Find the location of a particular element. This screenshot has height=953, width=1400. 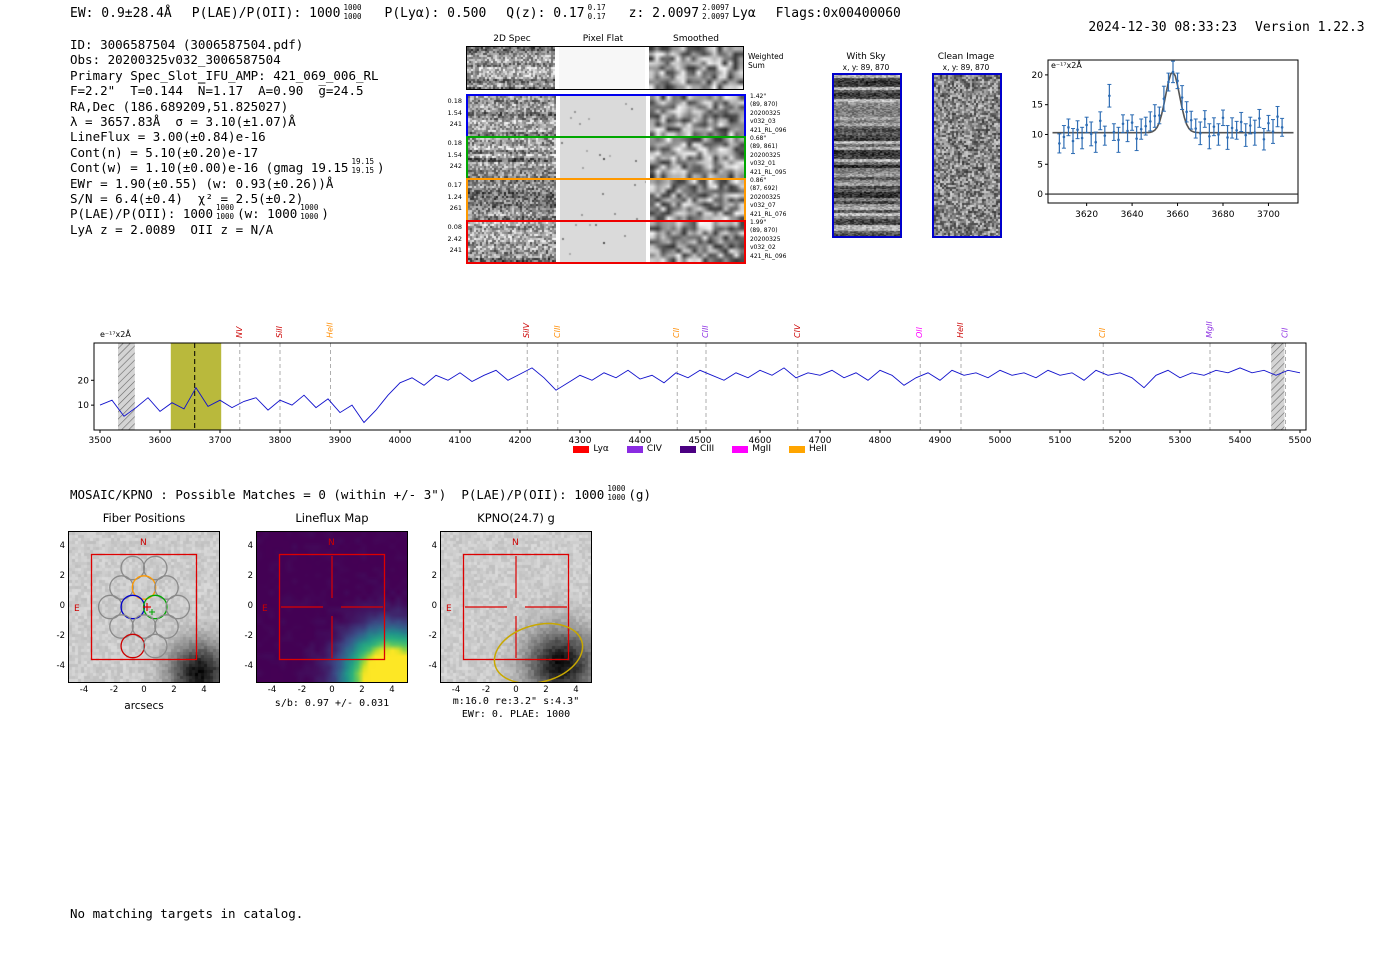

legend-label: HeII is located at coordinates (817, 449).